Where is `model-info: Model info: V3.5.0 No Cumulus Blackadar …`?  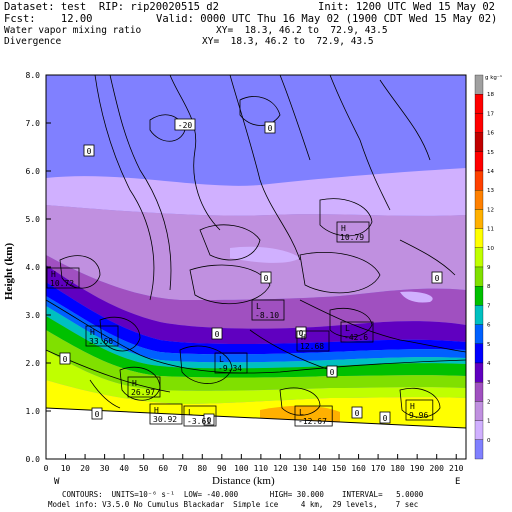 model-info: Model info: V3.5.0 No Cumulus Blackadar … is located at coordinates (233, 504).